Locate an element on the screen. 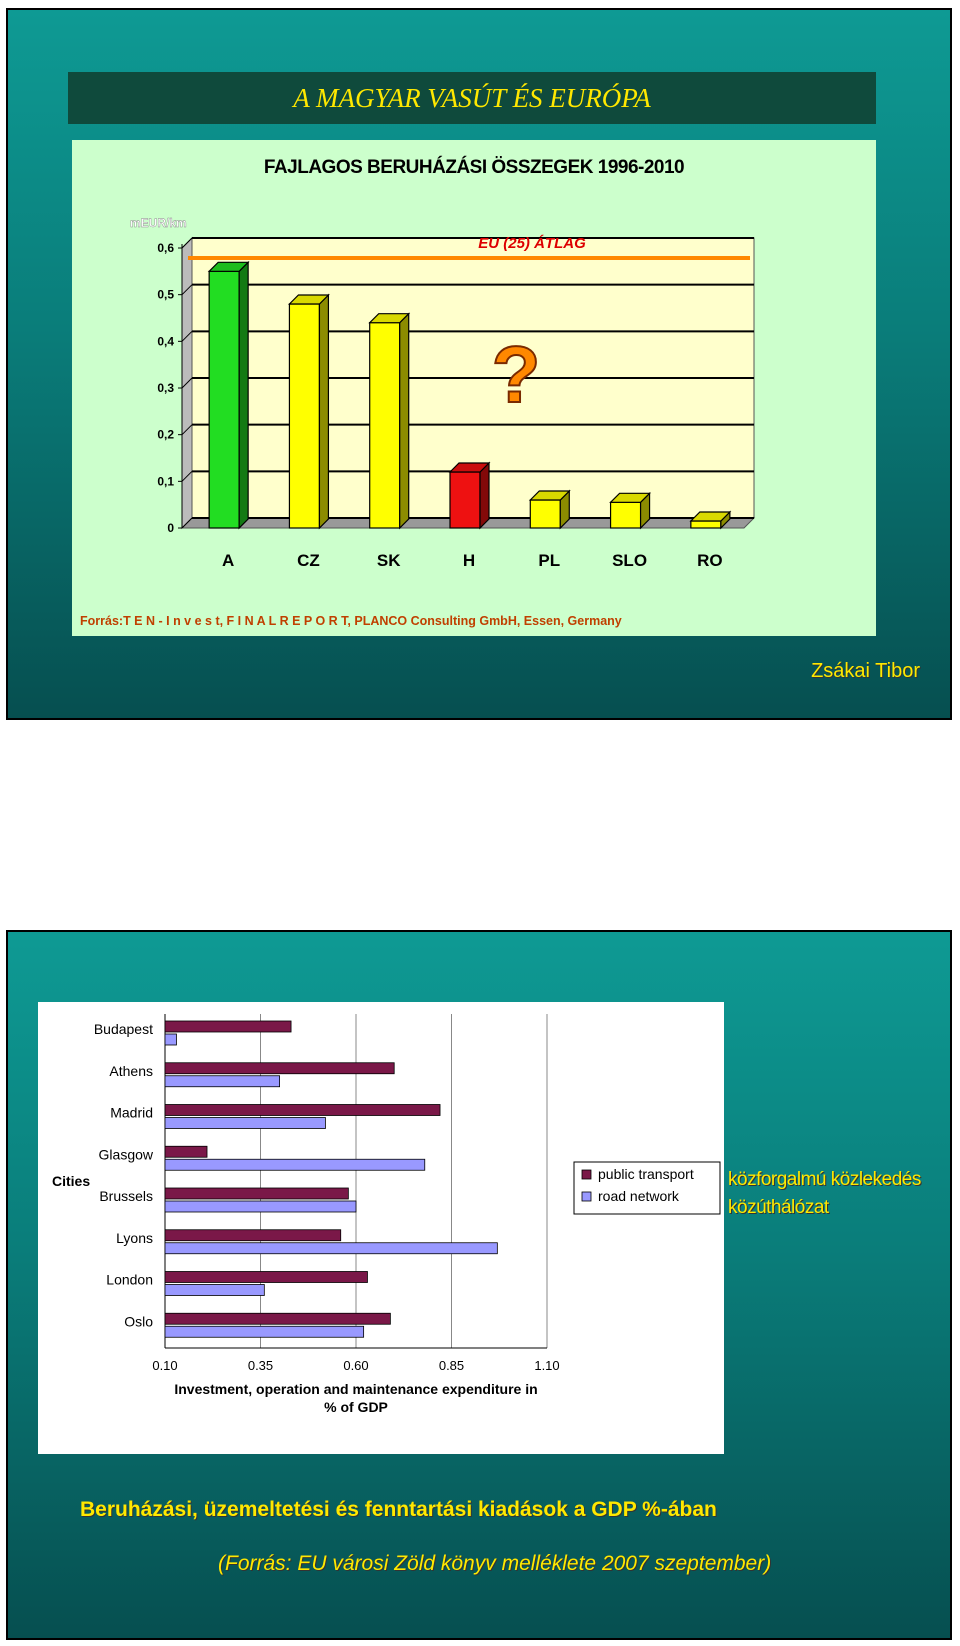  y-tick-label: Glasgow is located at coordinates (126, 1154).